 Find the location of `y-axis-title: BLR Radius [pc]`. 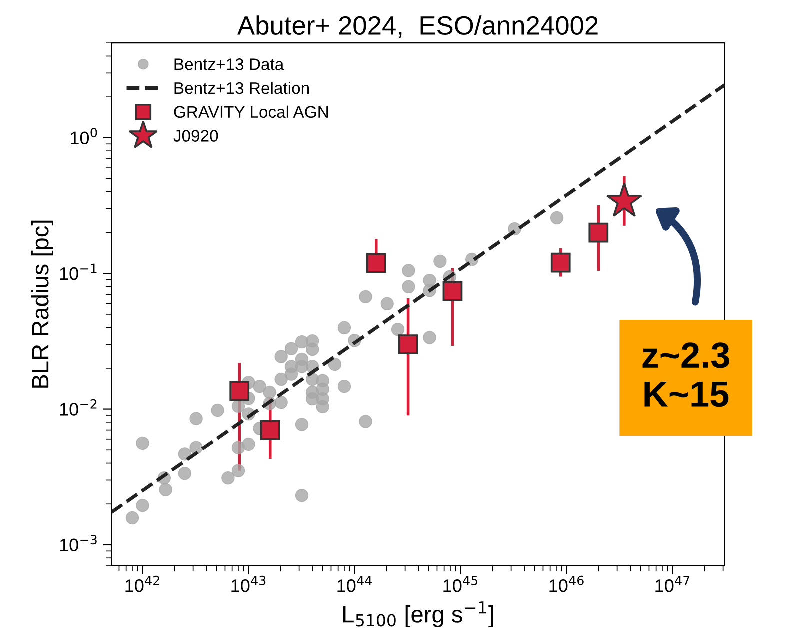

y-axis-title: BLR Radius [pc] is located at coordinates (42, 304).